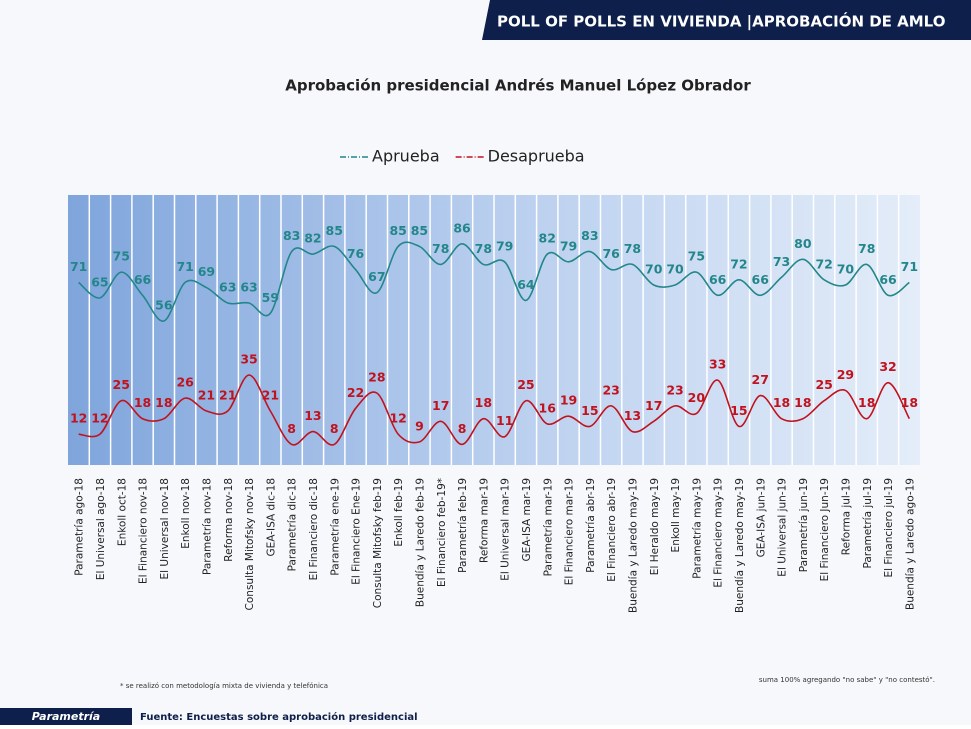 This screenshot has width=971, height=729. I want to click on x-tick-label: Enkoll nov-18, so click(186, 513).